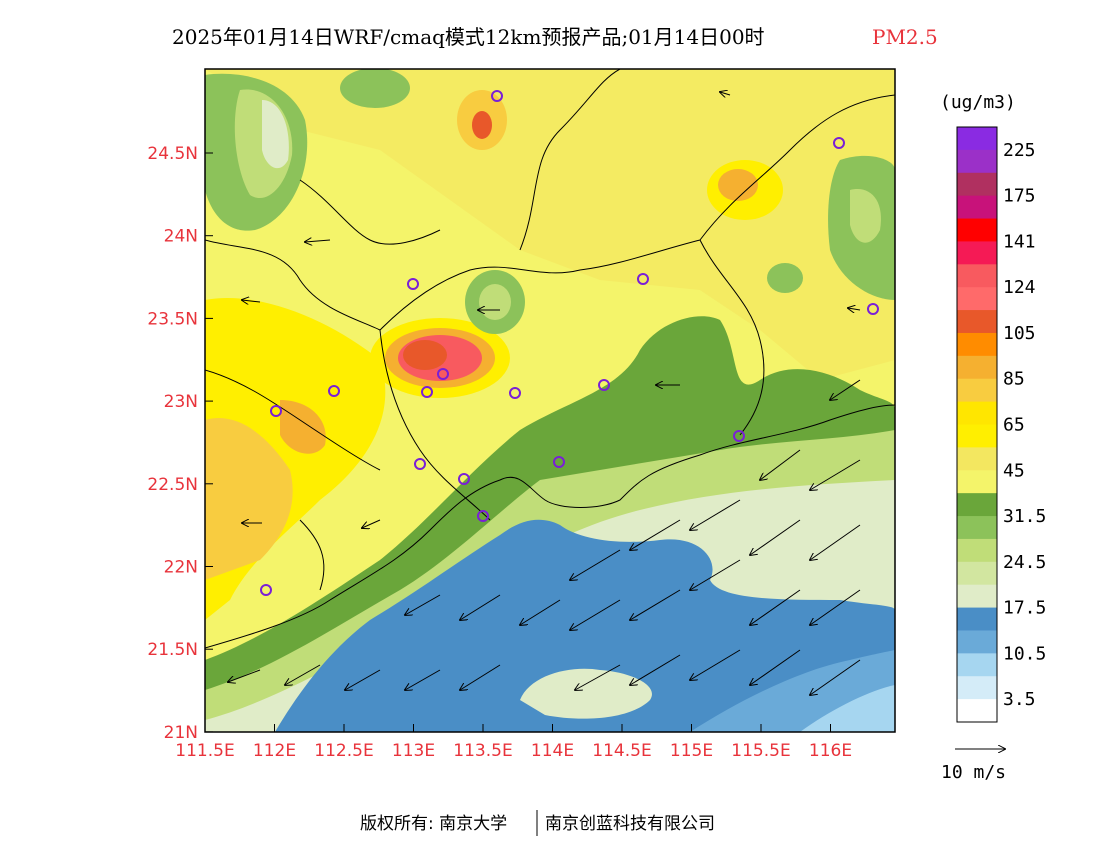  I want to click on lat-tick-label: 24.5N, so click(172, 154).